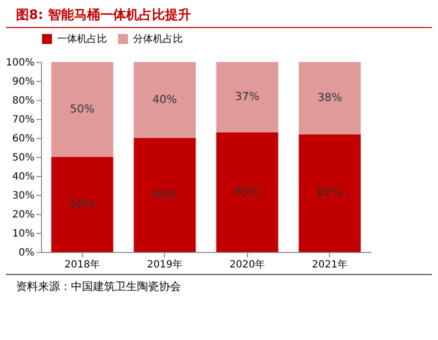 The image size is (438, 340). Describe the element at coordinates (82, 39) in the screenshot. I see `legend-label: 一体机占比` at that location.